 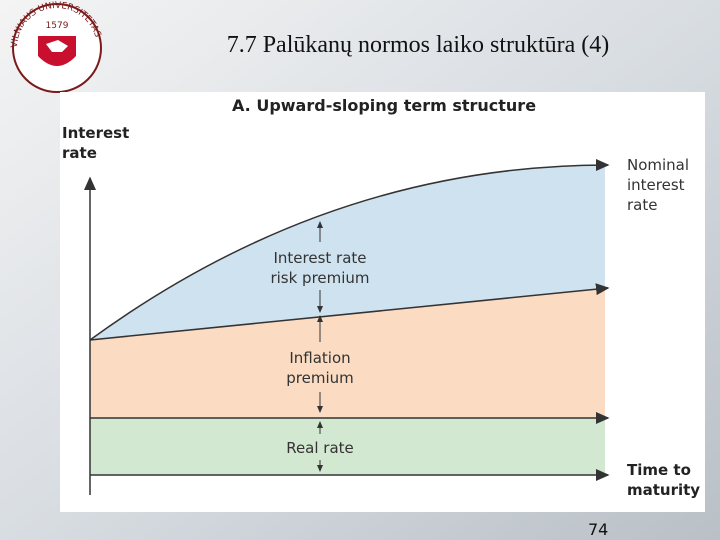 What do you see at coordinates (384, 105) in the screenshot?
I see `diagram-title: A. Upward-sloping term structure` at bounding box center [384, 105].